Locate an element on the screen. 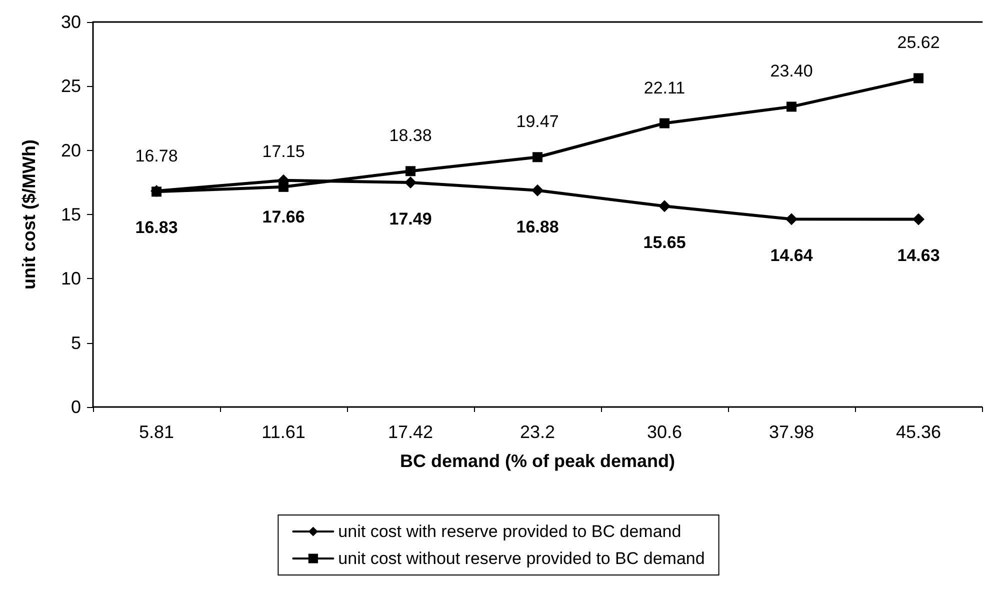  x-tick-label: 45.36 is located at coordinates (919, 432).